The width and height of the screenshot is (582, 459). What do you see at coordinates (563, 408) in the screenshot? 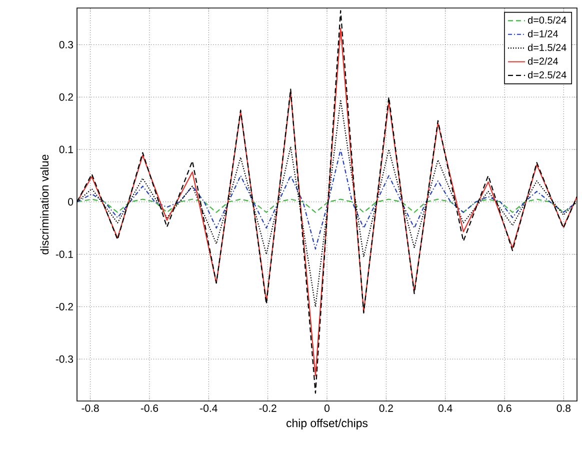
I see `x-tick-label: 0.8` at bounding box center [563, 408].